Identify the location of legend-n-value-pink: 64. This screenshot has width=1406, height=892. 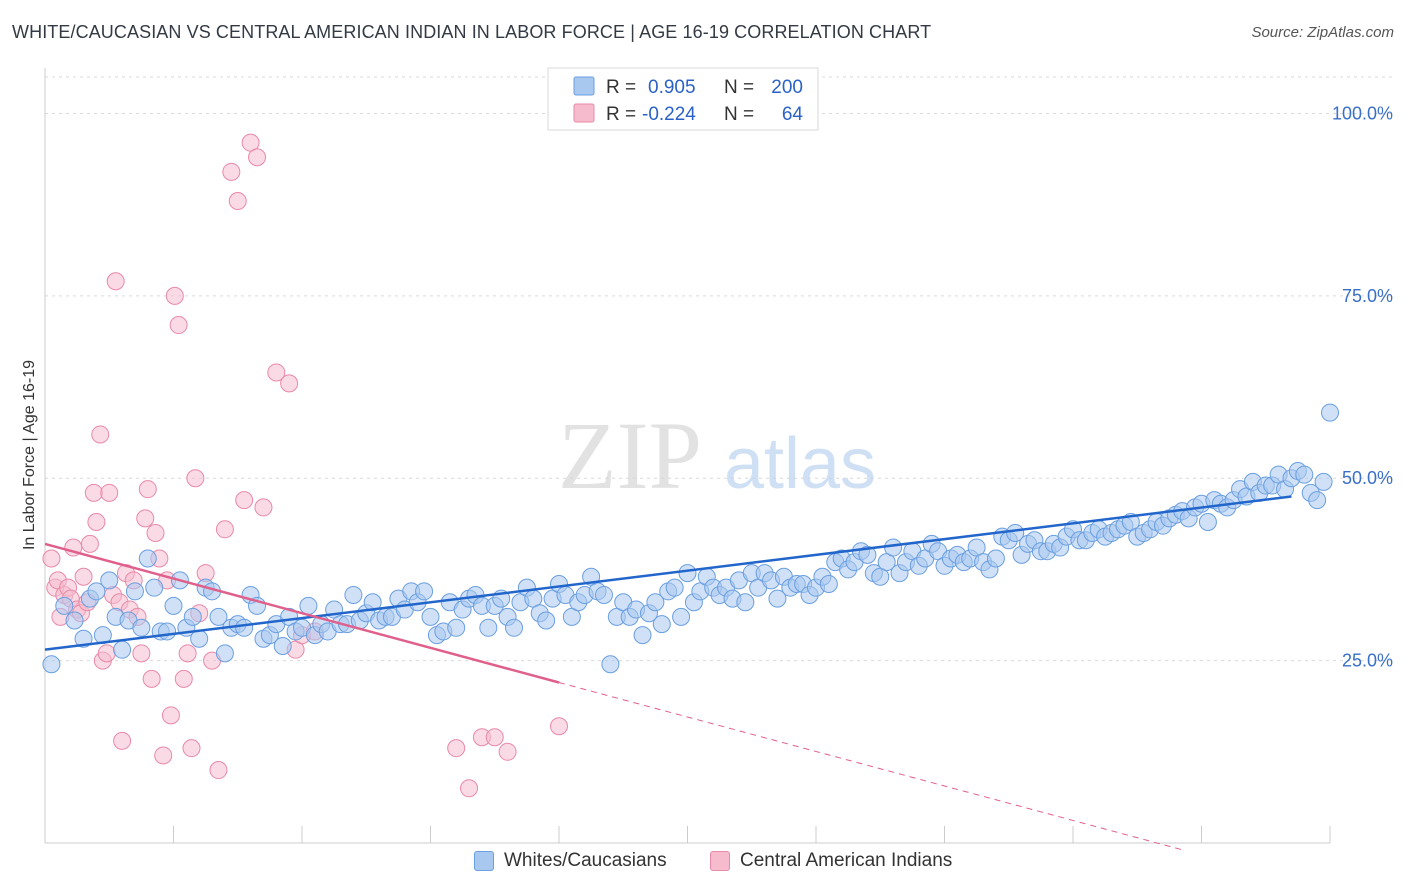
(793, 114).